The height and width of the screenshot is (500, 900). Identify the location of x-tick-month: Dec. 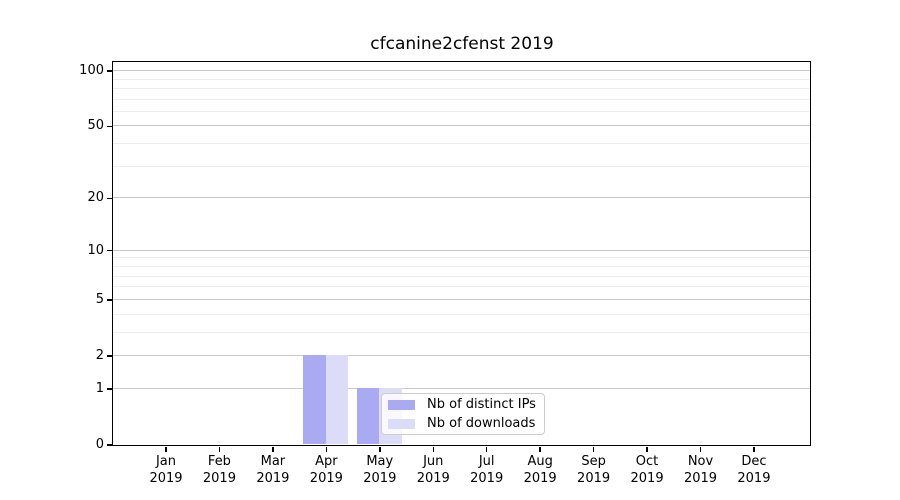
(754, 461).